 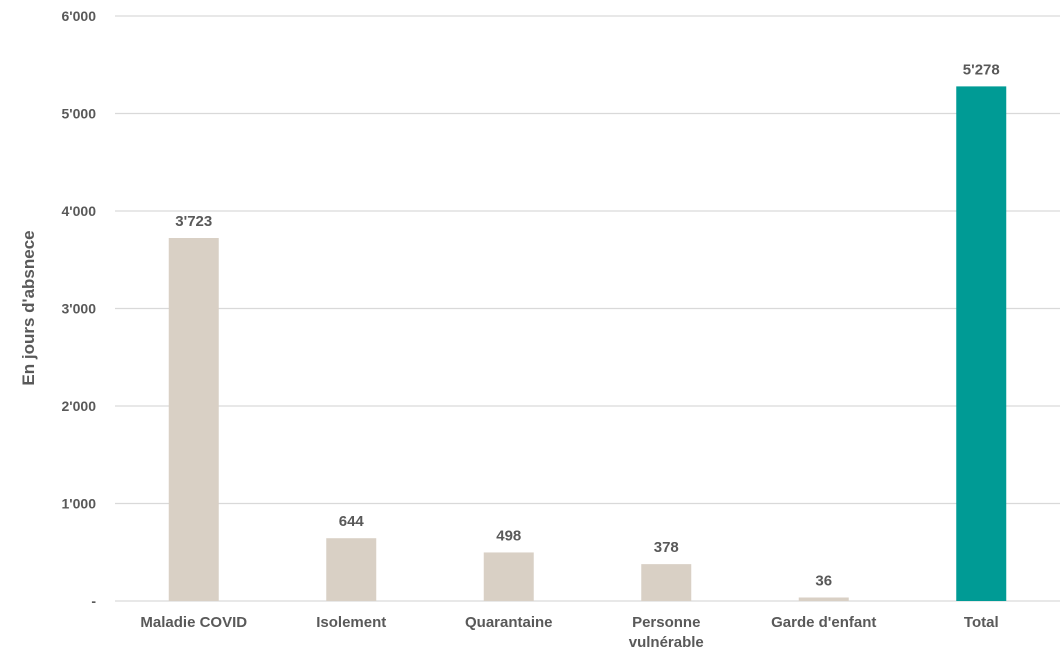 What do you see at coordinates (666, 547) in the screenshot?
I see `data-label: 378` at bounding box center [666, 547].